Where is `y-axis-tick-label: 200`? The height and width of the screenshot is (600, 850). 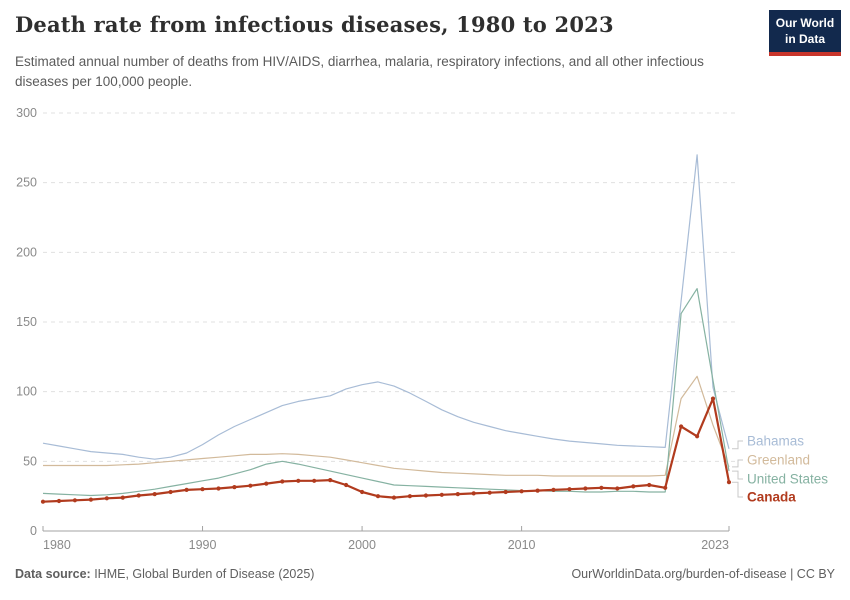
y-axis-tick-label: 200 is located at coordinates (26, 252).